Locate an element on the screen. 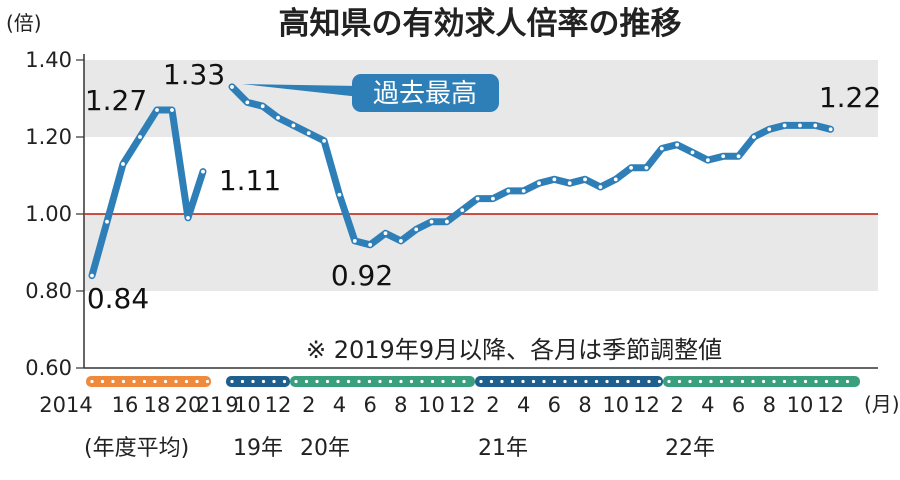 This screenshot has width=900, height=480. data-label-annual-start: 0.84 is located at coordinates (118, 298).